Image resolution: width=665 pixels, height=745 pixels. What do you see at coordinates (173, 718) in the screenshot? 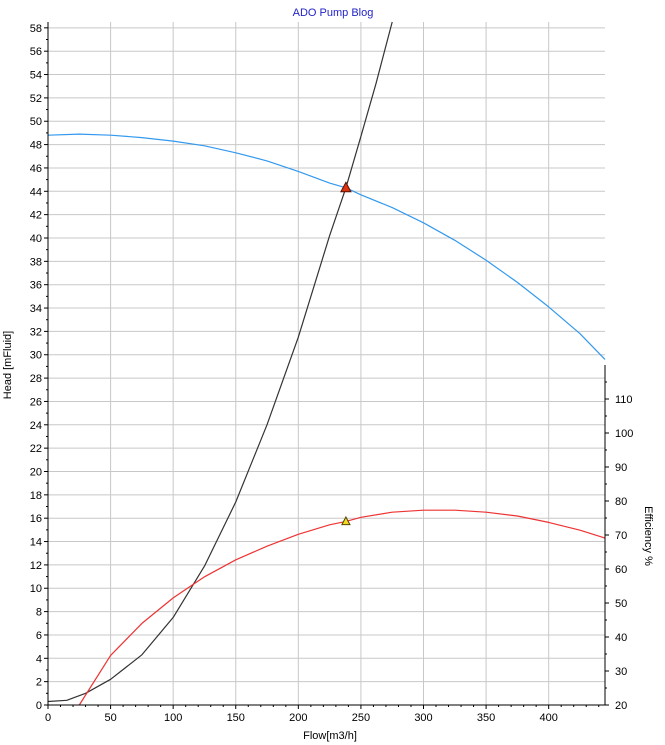
I see `x-tick-label: 100` at bounding box center [173, 718].